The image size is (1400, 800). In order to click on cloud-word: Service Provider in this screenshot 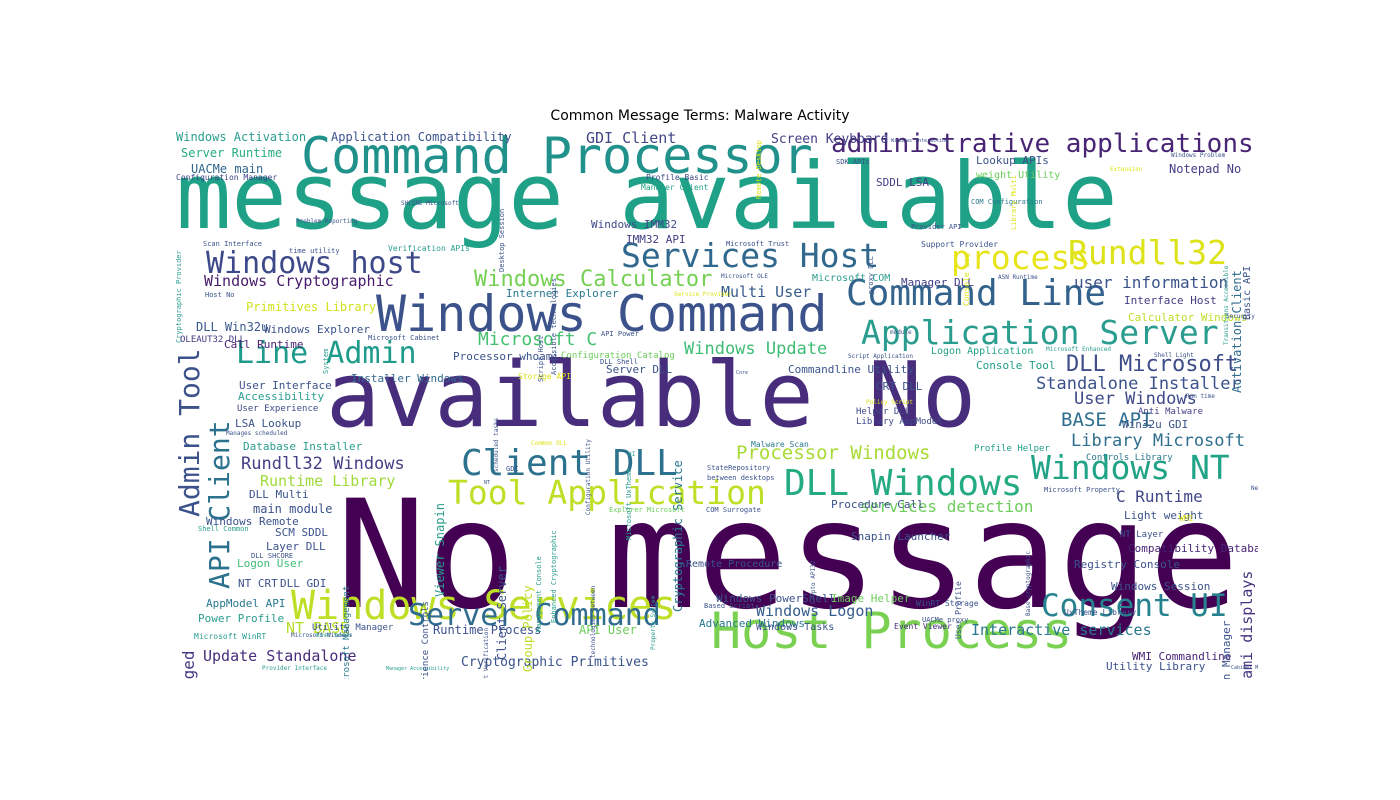, I will do `click(703, 294)`.